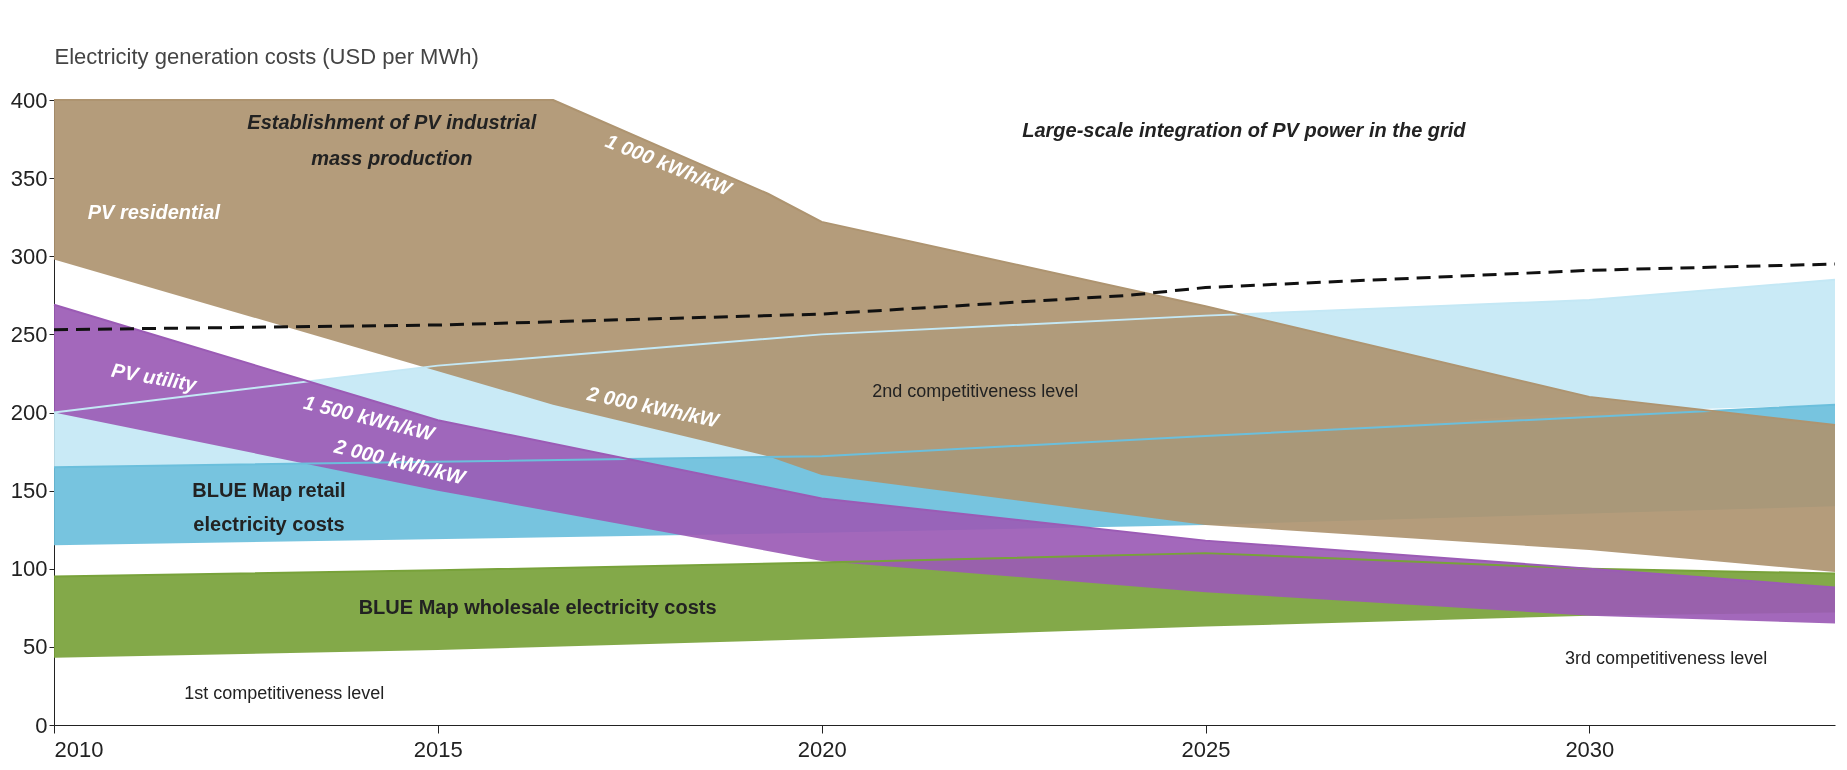 The image size is (1847, 770). Describe the element at coordinates (269, 524) in the screenshot. I see `annotation: electricity costs` at that location.